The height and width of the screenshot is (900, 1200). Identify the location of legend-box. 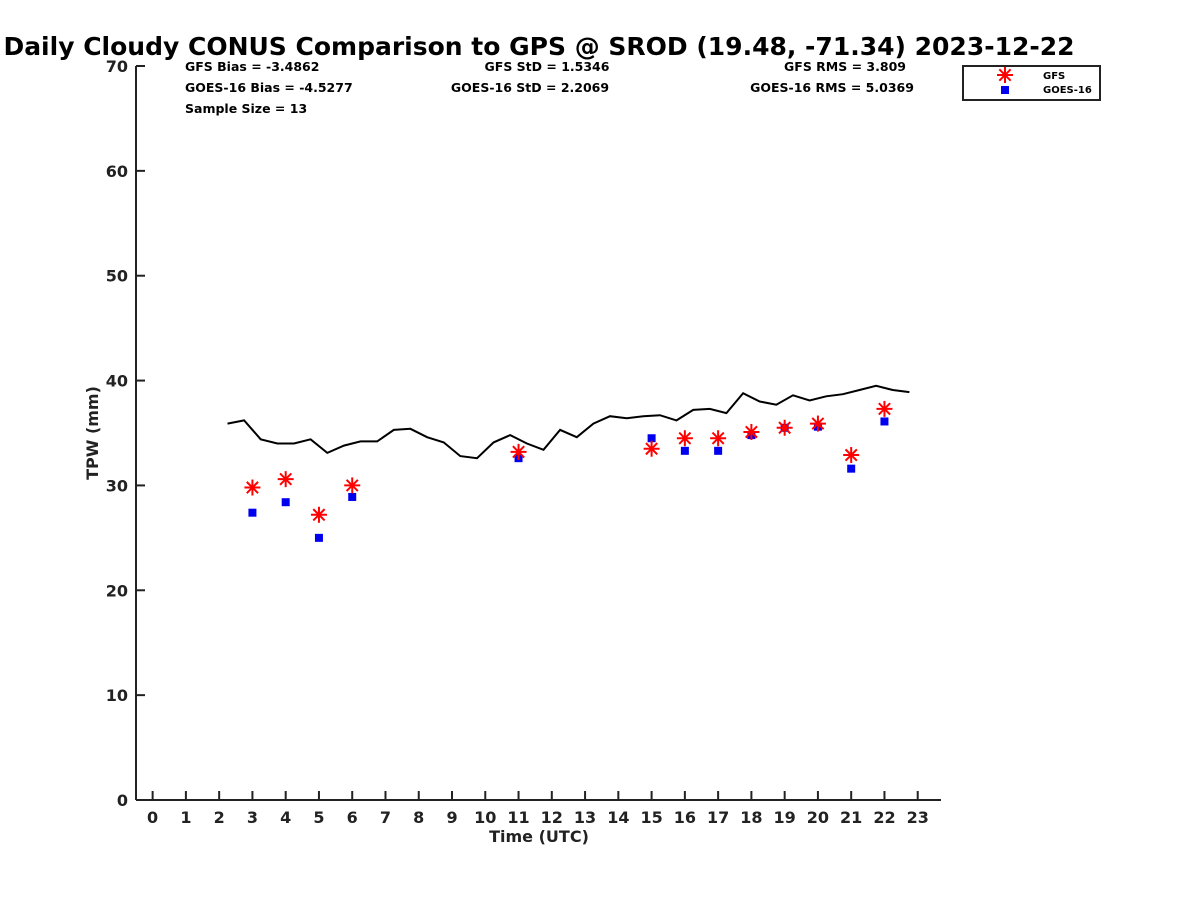
(1031, 83).